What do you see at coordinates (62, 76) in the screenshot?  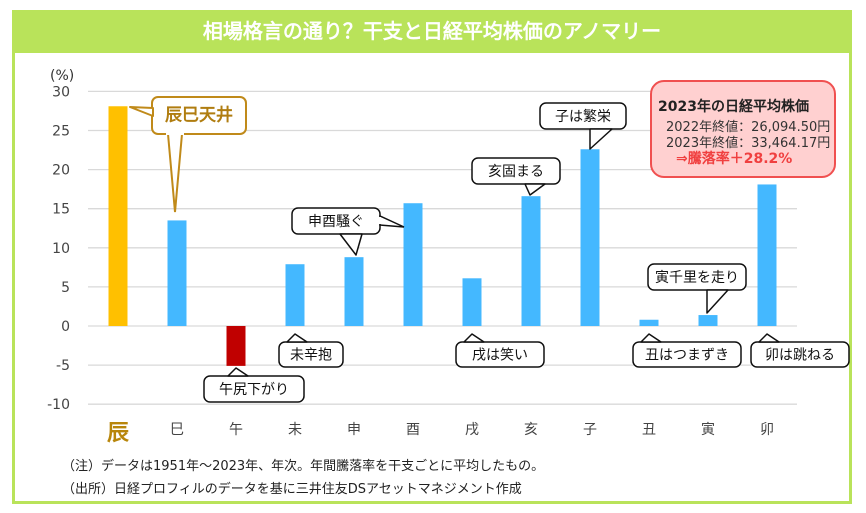 I see `y-axis-label: (%)` at bounding box center [62, 76].